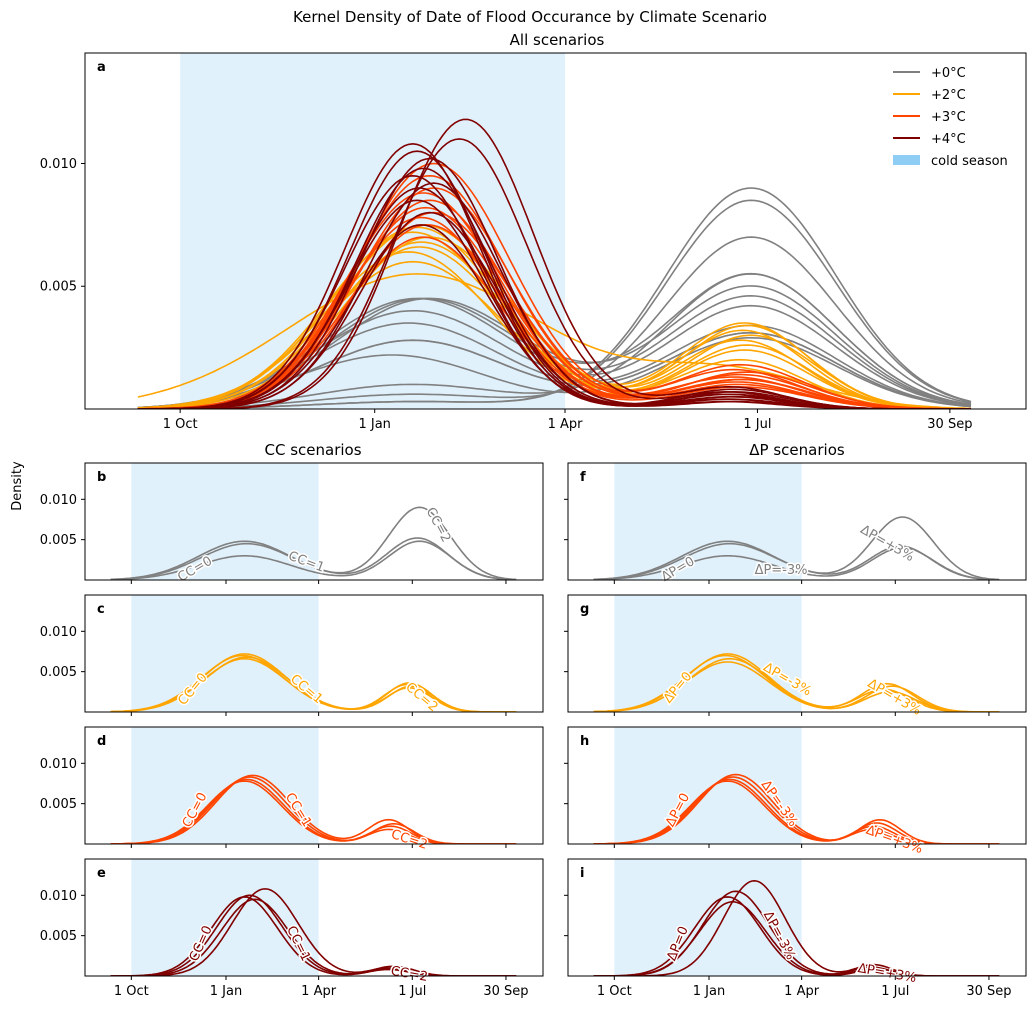 The height and width of the screenshot is (1011, 1035). I want to click on panel-g: ΔP=0 ΔP=-3% ΔP=+3%g, so click(795, 657).